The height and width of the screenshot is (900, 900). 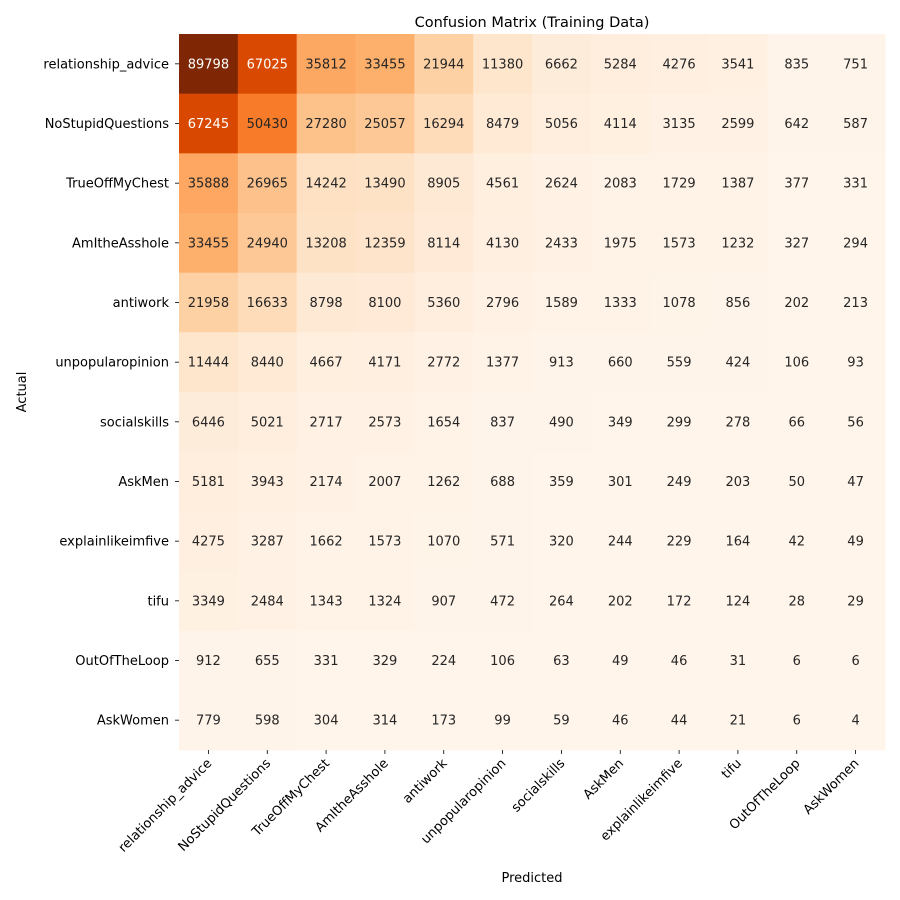 I want to click on cell-value-label: 1343, so click(x=326, y=601).